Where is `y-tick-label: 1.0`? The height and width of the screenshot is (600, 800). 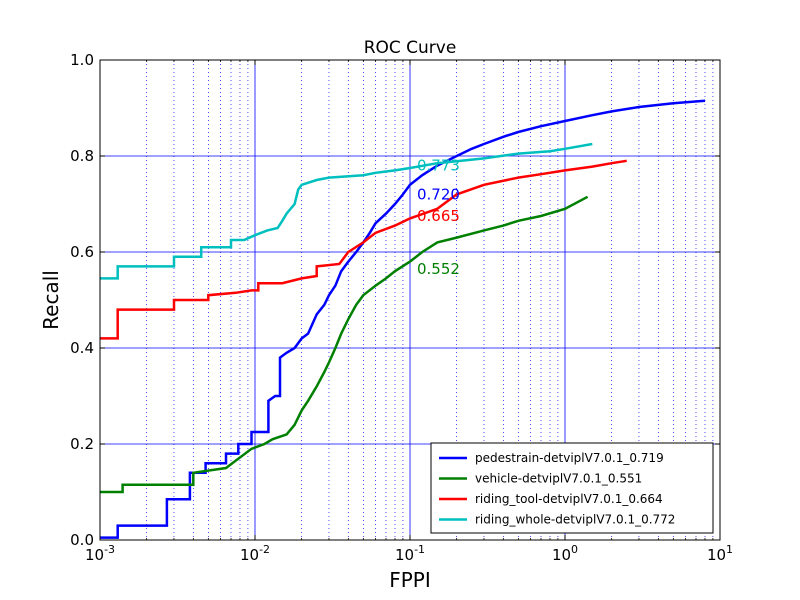
y-tick-label: 1.0 is located at coordinates (82, 60).